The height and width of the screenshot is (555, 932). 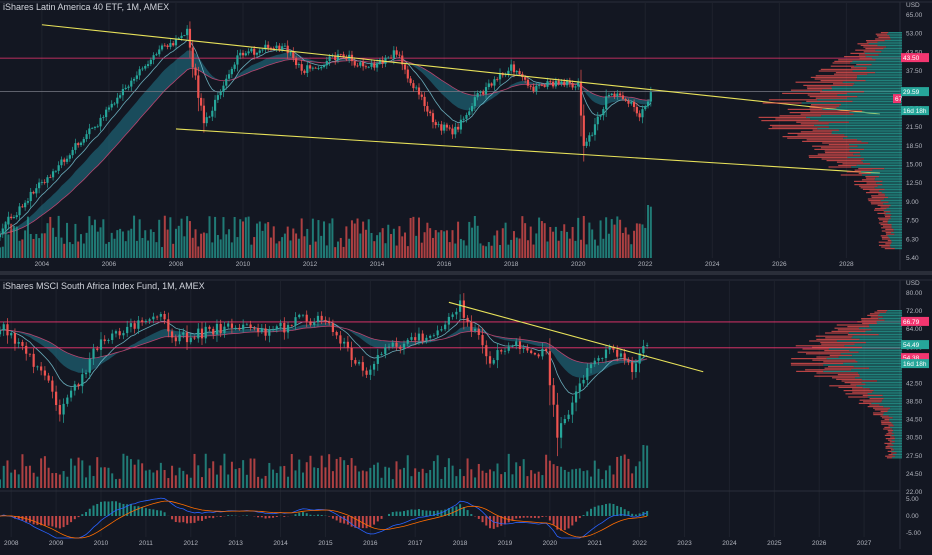 I want to click on pane1-x-tick-label: 2023, so click(x=684, y=543).